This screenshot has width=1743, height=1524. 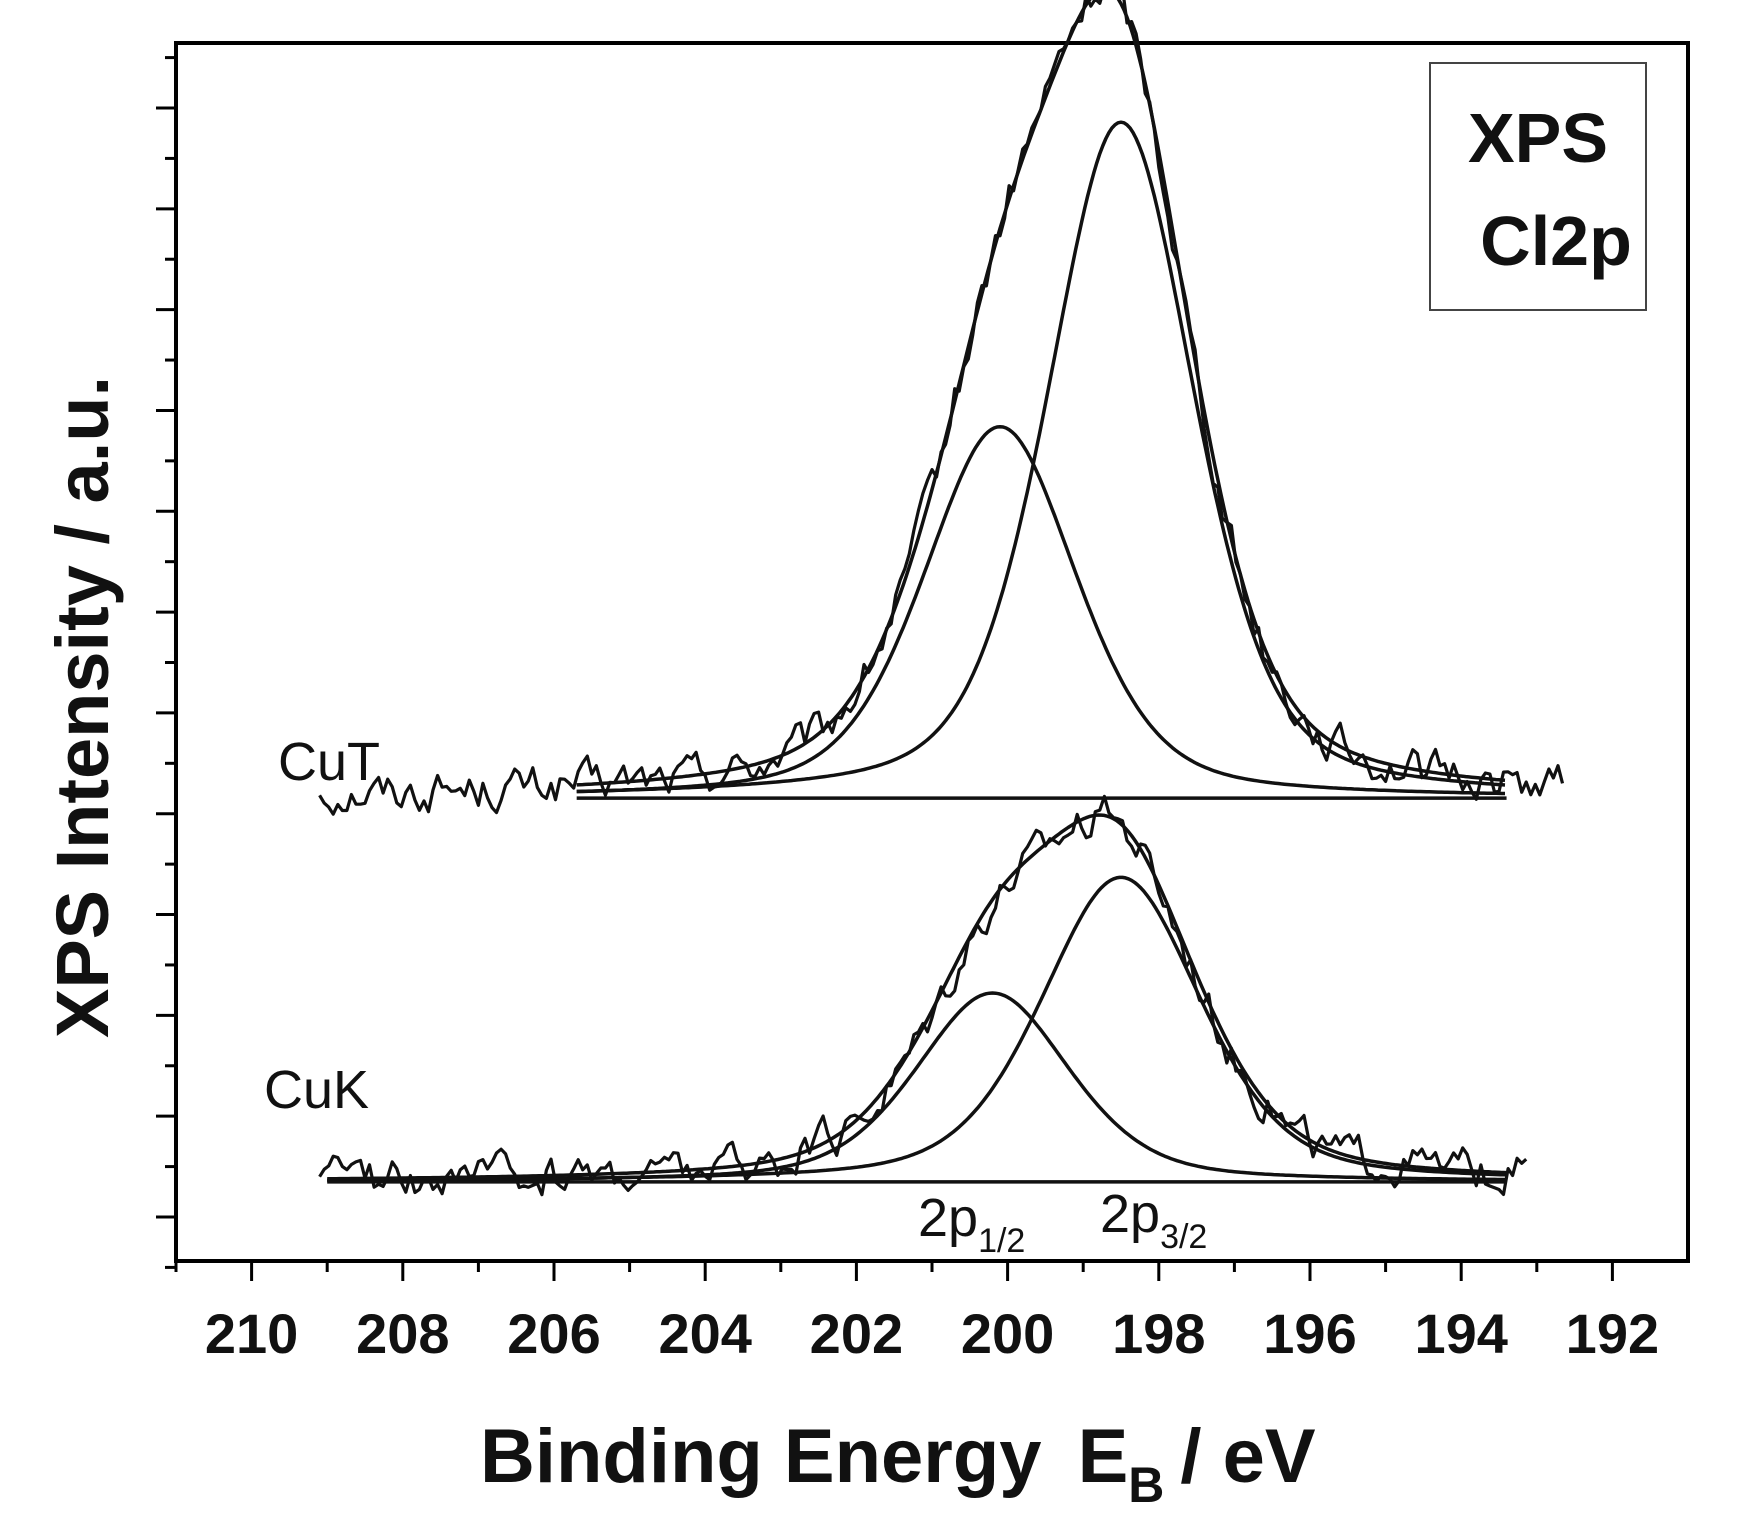 What do you see at coordinates (1103, 1456) in the screenshot?
I see `x-axis-title-symbol: E` at bounding box center [1103, 1456].